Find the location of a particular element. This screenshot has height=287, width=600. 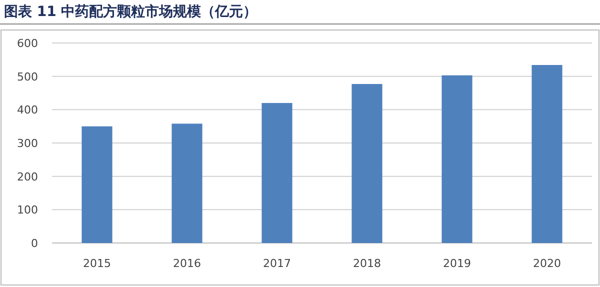

y-tick-label: 400 is located at coordinates (27, 110).